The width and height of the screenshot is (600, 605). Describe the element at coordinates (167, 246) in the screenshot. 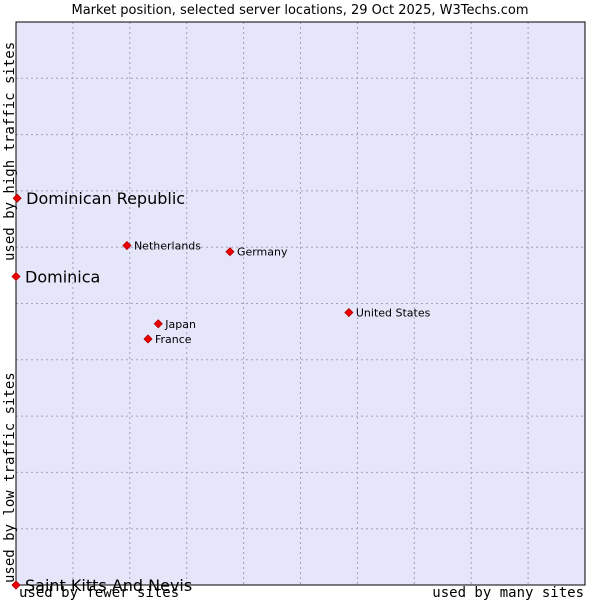

I see `point-label-netherlands: Netherlands` at that location.